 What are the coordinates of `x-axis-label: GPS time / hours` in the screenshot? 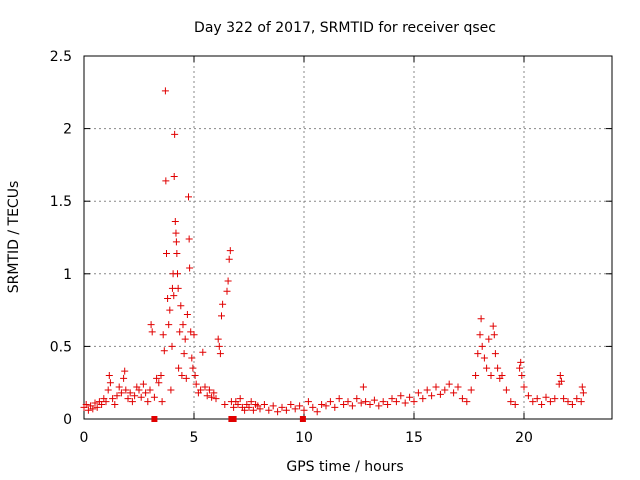 It's located at (344, 467).